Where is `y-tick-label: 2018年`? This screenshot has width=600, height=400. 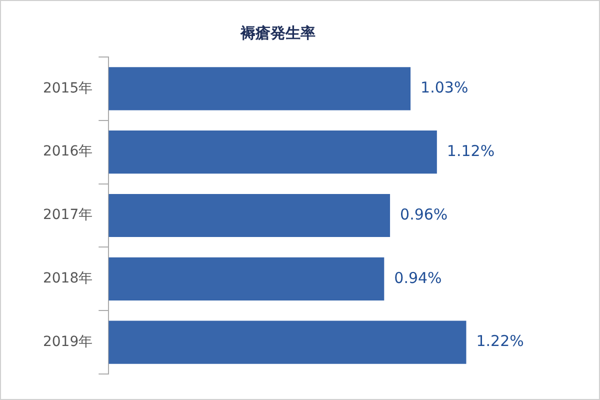
y-tick-label: 2018年 is located at coordinates (67, 278).